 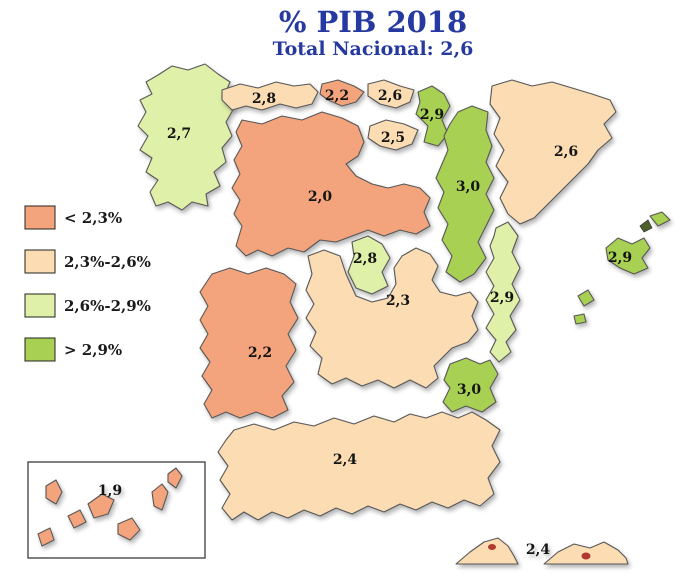 What do you see at coordinates (54, 492) in the screenshot?
I see `la-palma-shape` at bounding box center [54, 492].